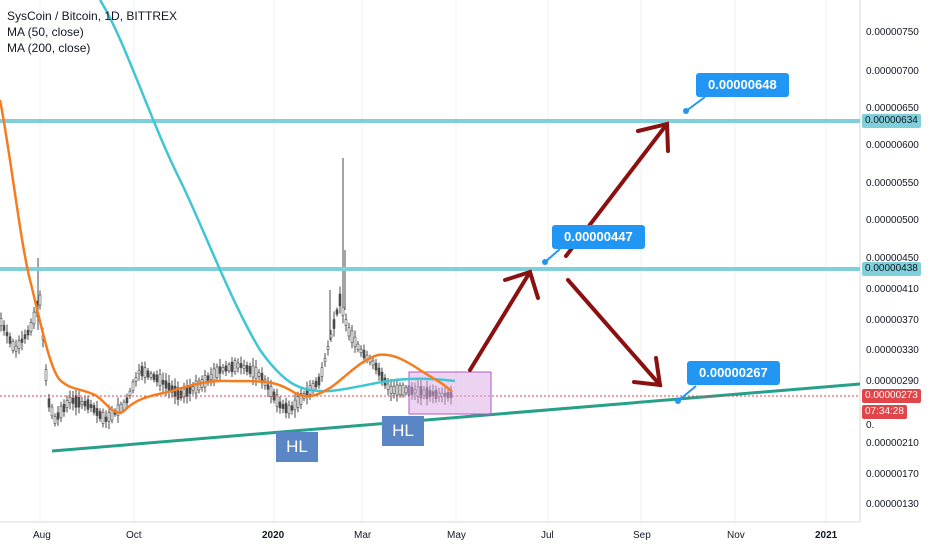 This screenshot has height=550, width=932. What do you see at coordinates (892, 220) in the screenshot?
I see `price-label: 0.00000500` at bounding box center [892, 220].